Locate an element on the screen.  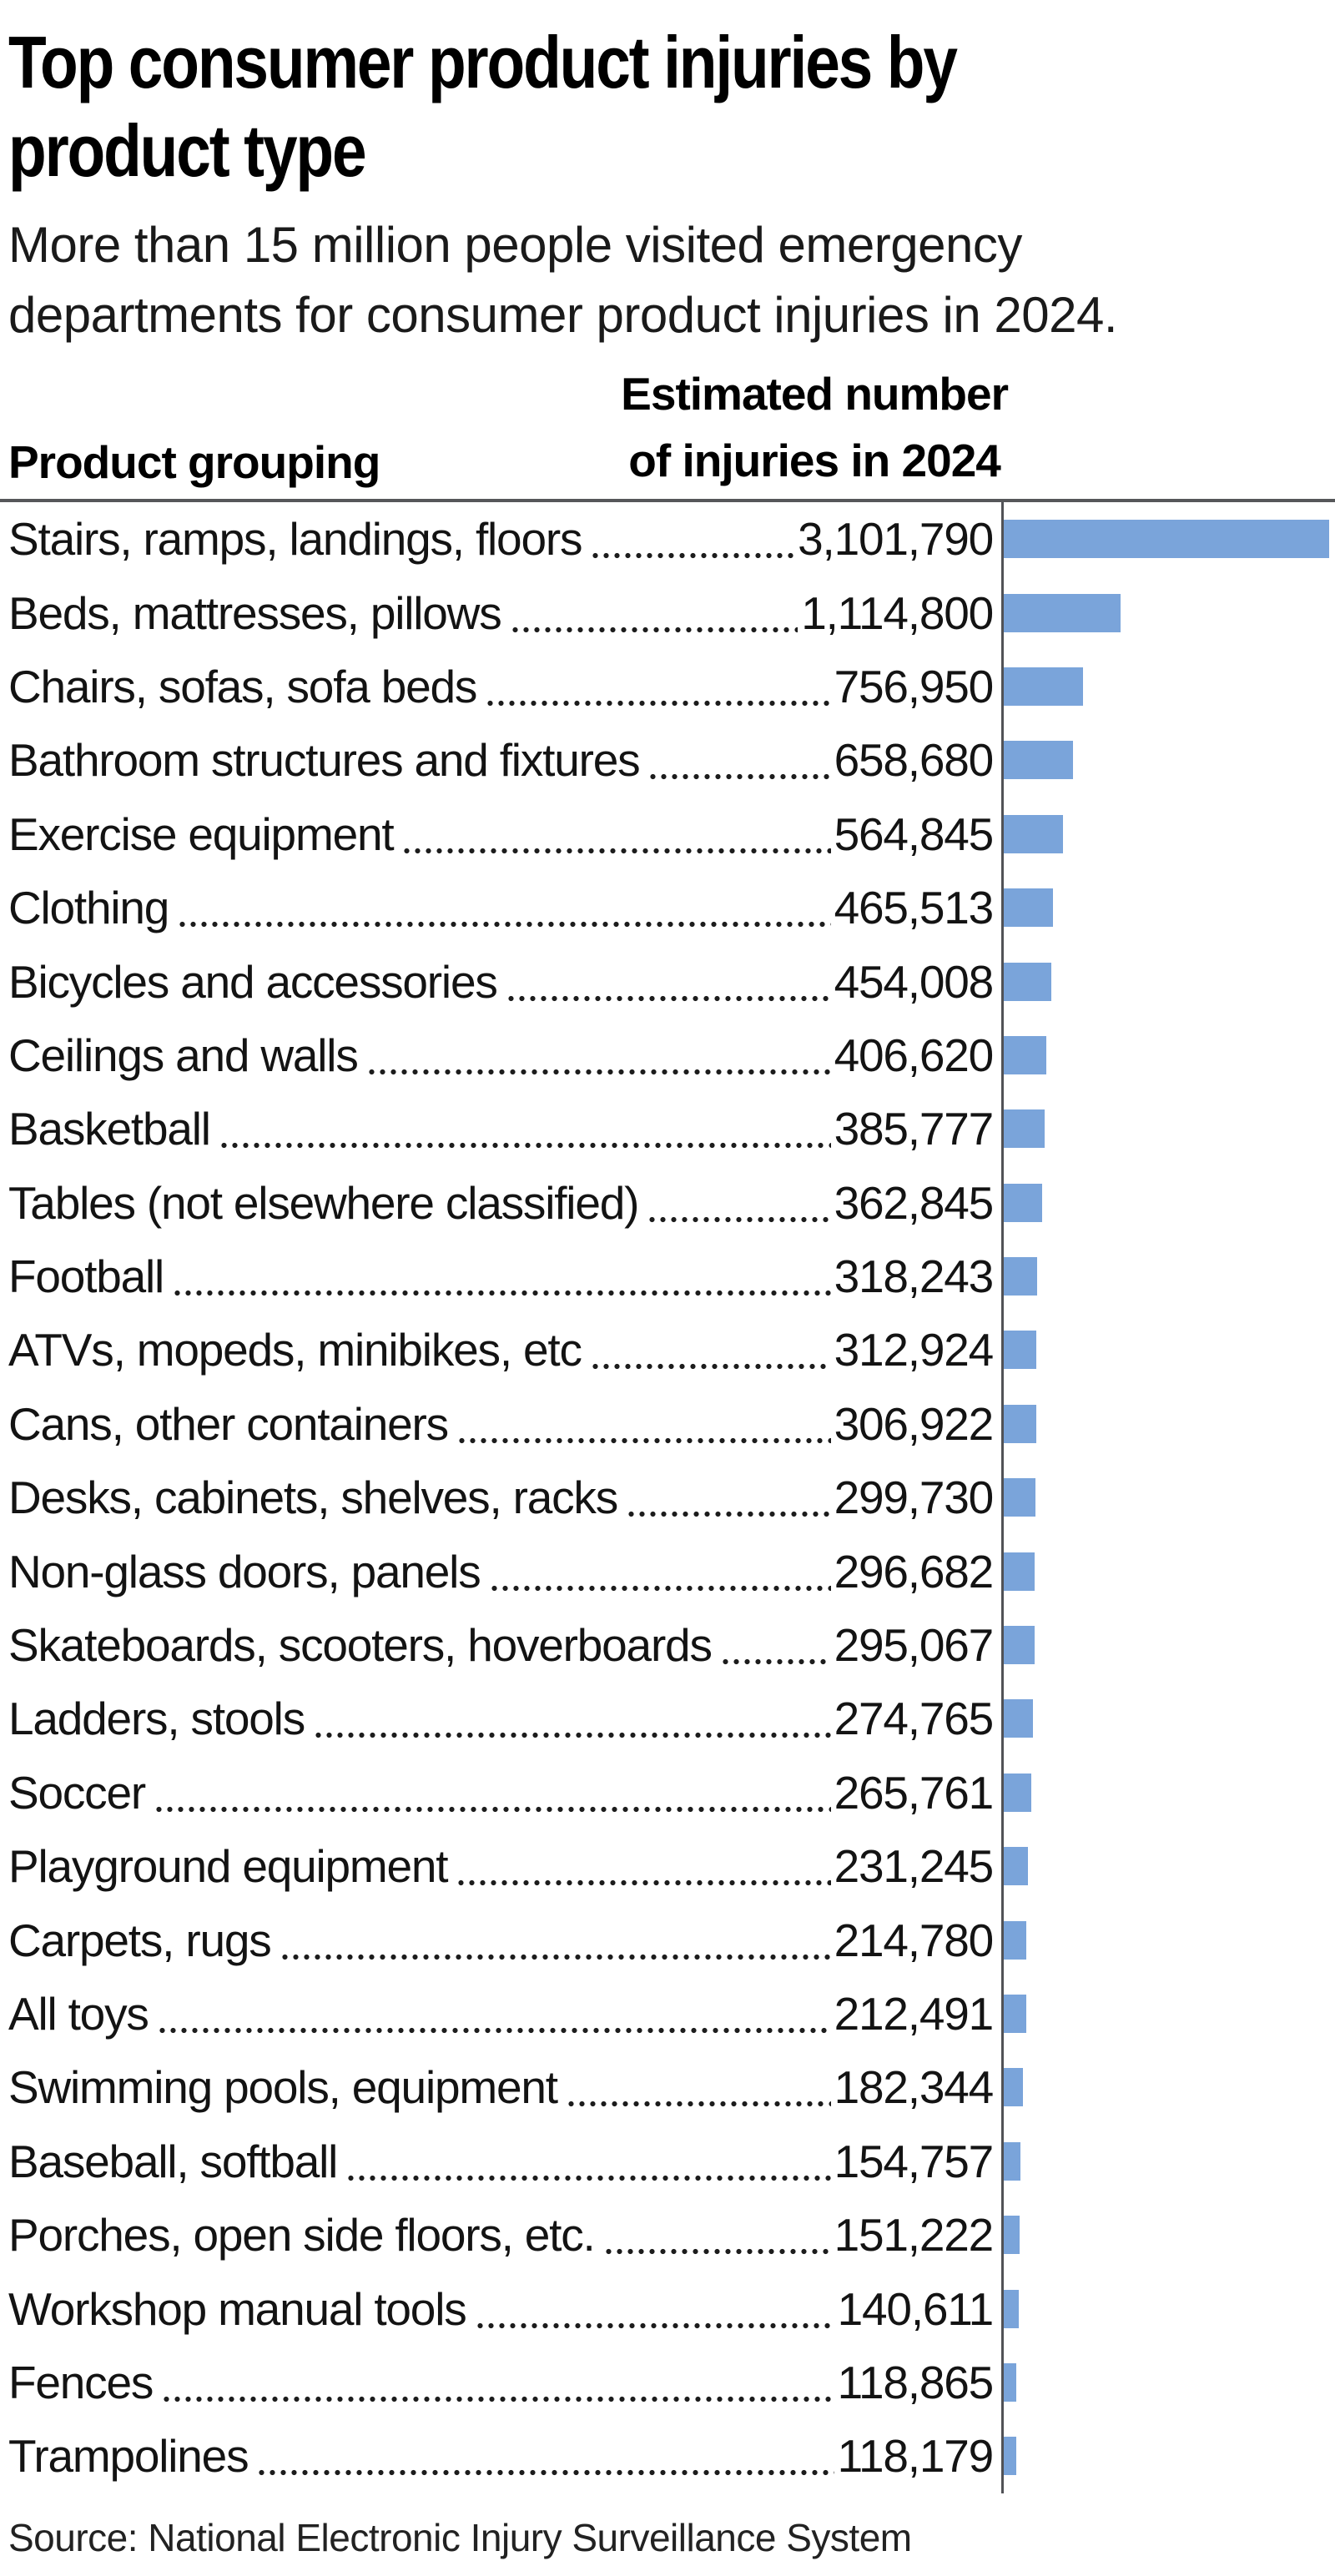
injury-count: 318,243 is located at coordinates (914, 1276).